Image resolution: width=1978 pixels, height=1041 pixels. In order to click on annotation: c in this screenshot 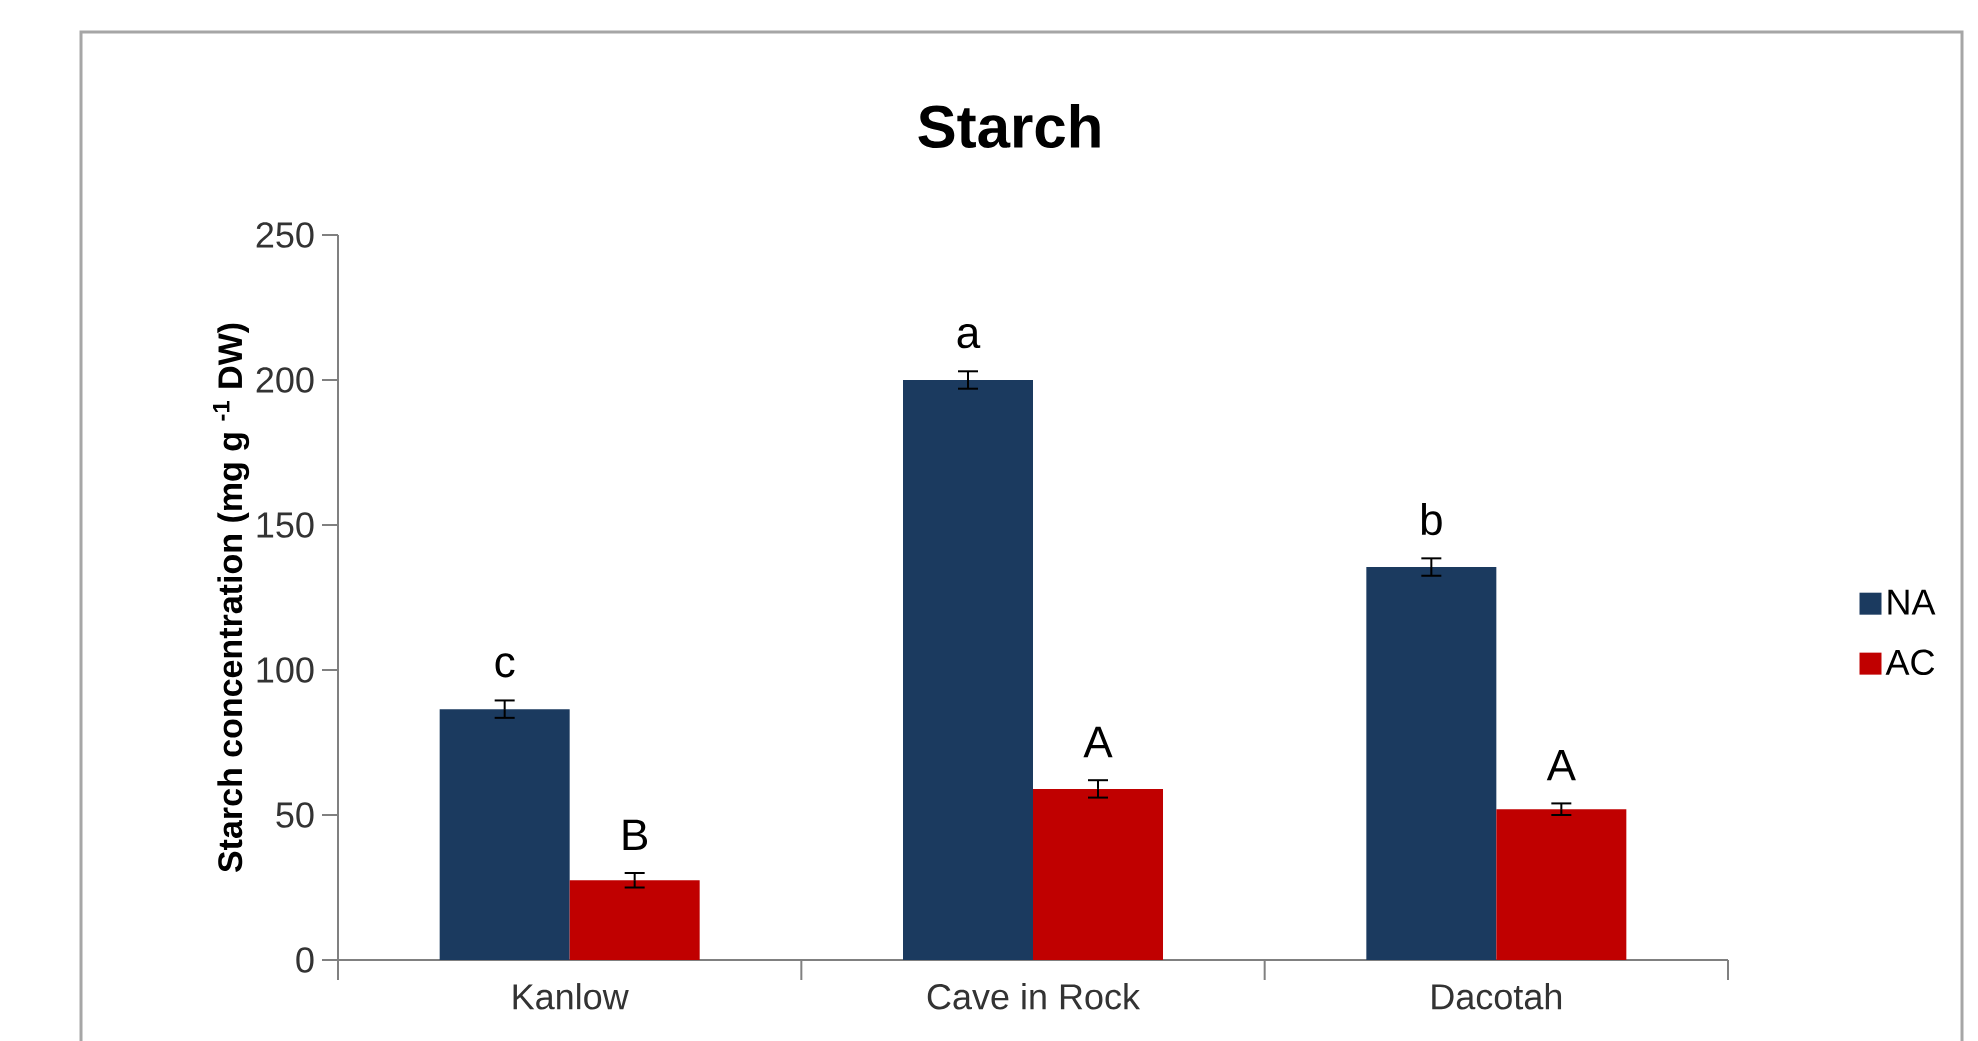, I will do `click(505, 665)`.